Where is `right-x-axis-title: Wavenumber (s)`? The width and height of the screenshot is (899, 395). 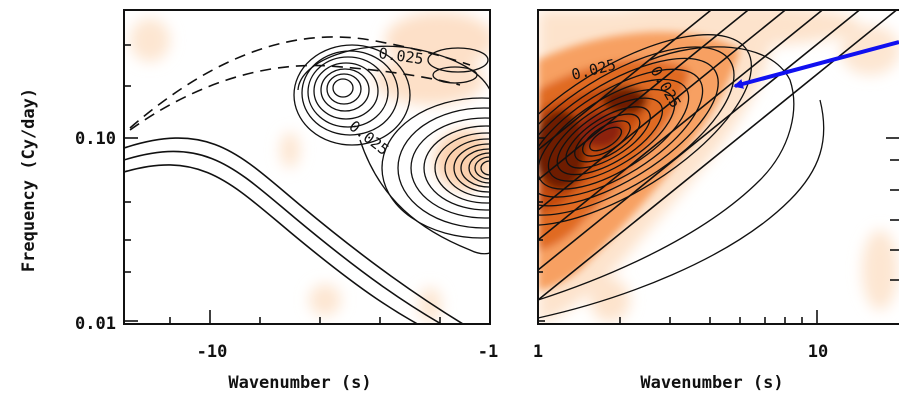 right-x-axis-title: Wavenumber (s) is located at coordinates (711, 383).